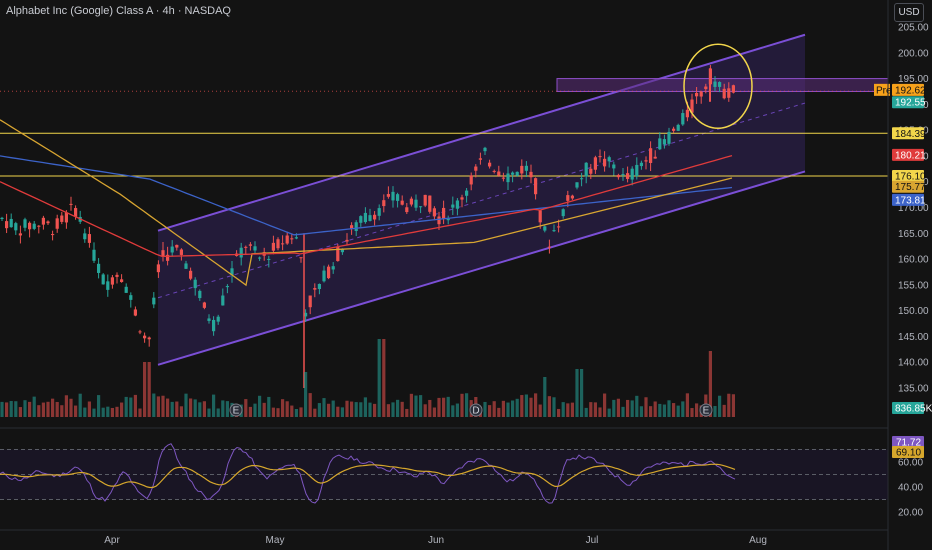 The width and height of the screenshot is (932, 550). What do you see at coordinates (909, 12) in the screenshot?
I see `currency-button: USD` at bounding box center [909, 12].